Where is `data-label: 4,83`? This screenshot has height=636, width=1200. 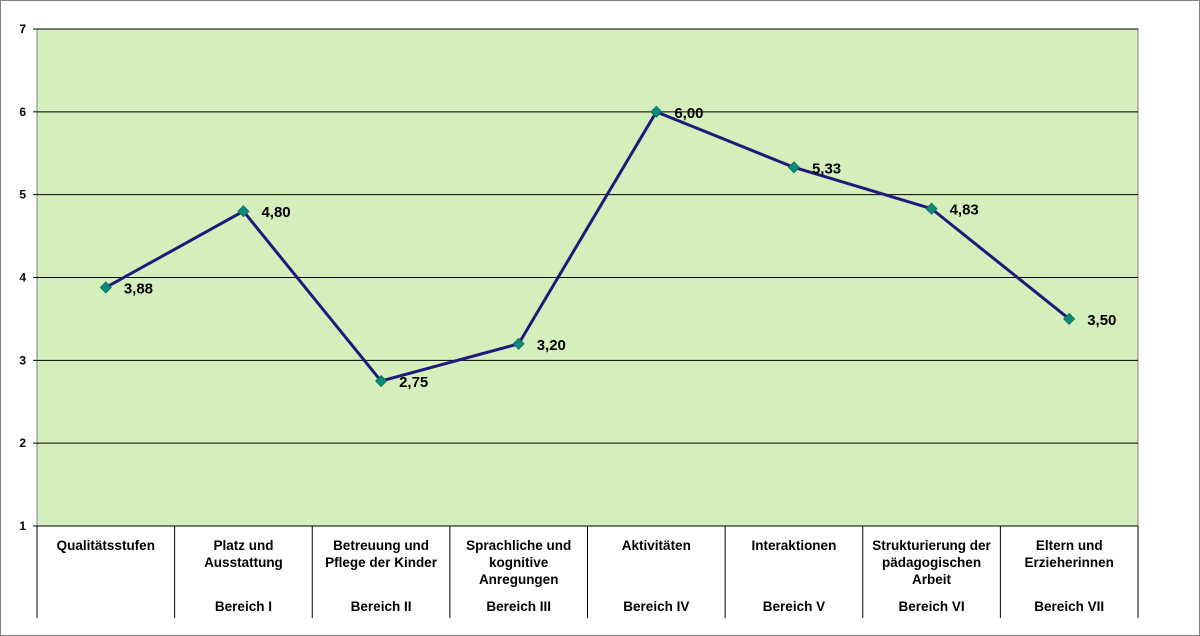 data-label: 4,83 is located at coordinates (964, 210).